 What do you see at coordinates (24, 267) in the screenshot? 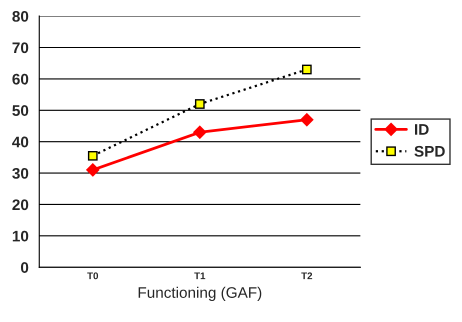
I see `y-tick-label: 0` at bounding box center [24, 267].